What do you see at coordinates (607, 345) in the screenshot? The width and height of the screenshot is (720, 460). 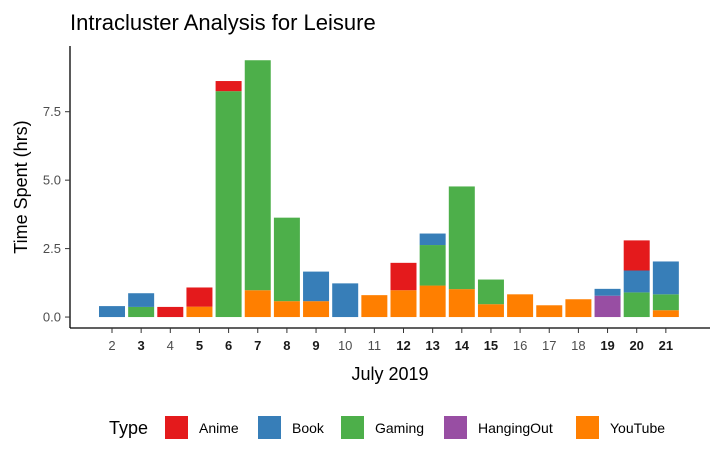 I see `x-tick-label: 19` at bounding box center [607, 345].